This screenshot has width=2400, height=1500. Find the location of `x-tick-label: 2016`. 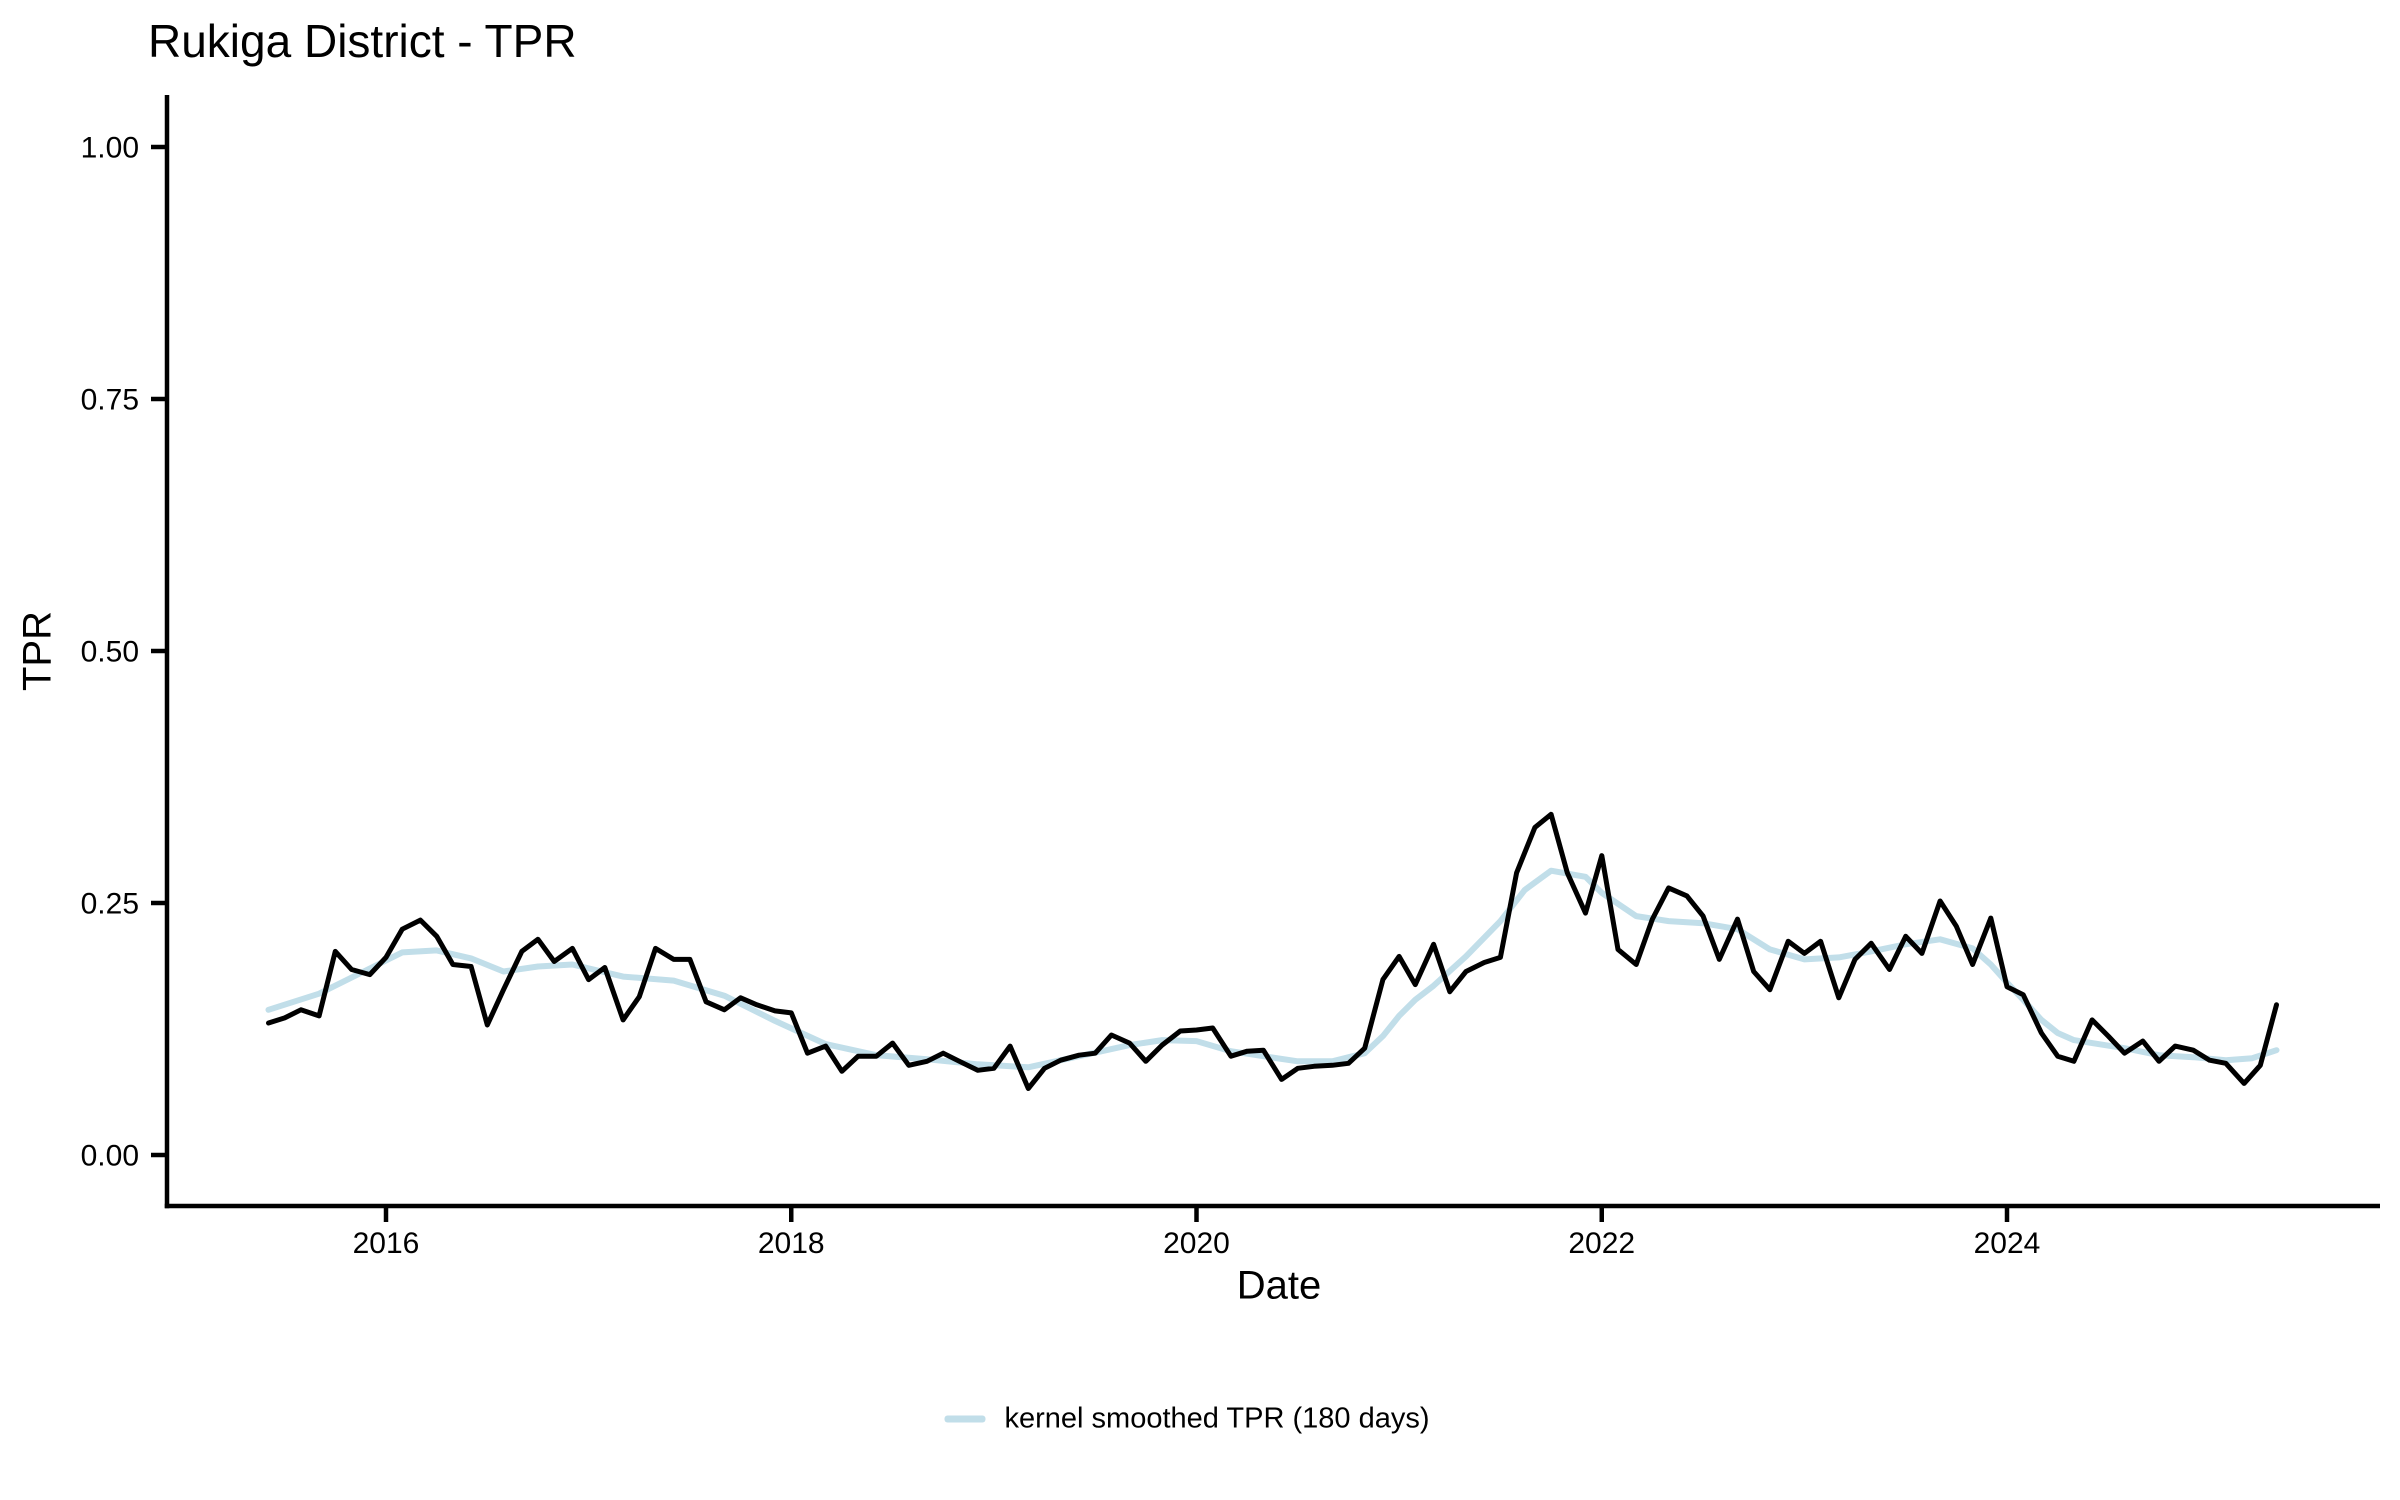

x-tick-label: 2016 is located at coordinates (386, 1243).